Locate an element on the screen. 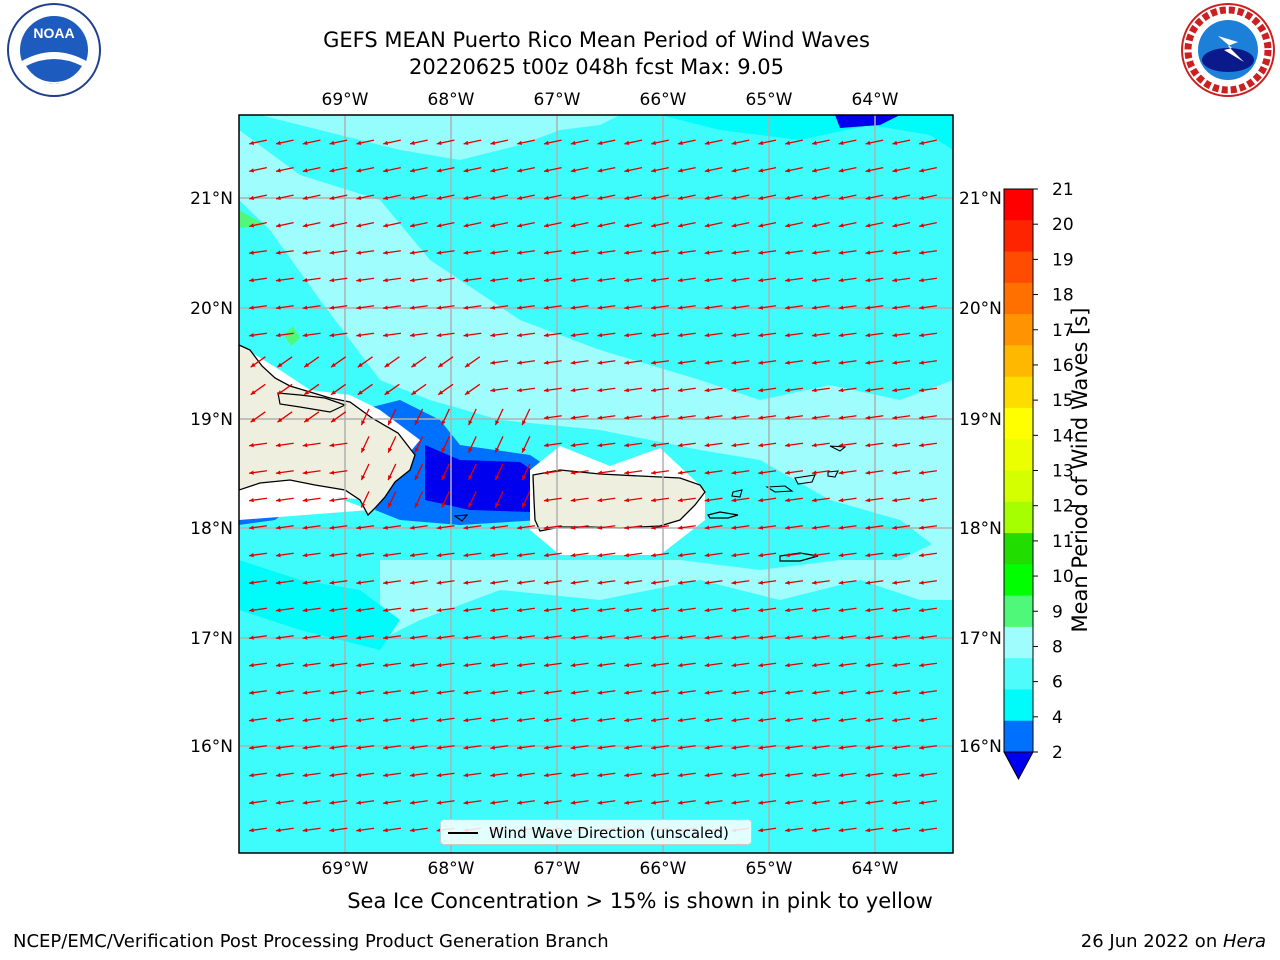 The width and height of the screenshot is (1280, 960). colorbar-tick-label: 6 is located at coordinates (1057, 683).